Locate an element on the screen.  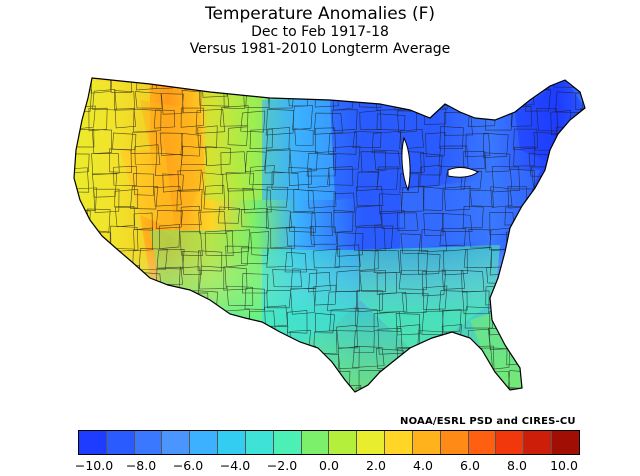
legend-tick-label: −2.0 is located at coordinates (282, 465).